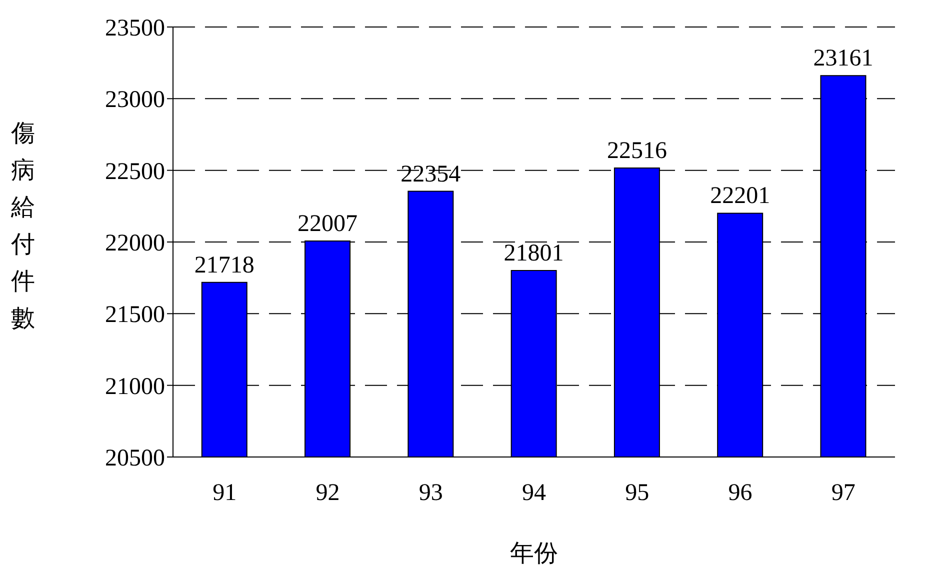  What do you see at coordinates (135, 459) in the screenshot?
I see `y-tick-label: 20500` at bounding box center [135, 459].